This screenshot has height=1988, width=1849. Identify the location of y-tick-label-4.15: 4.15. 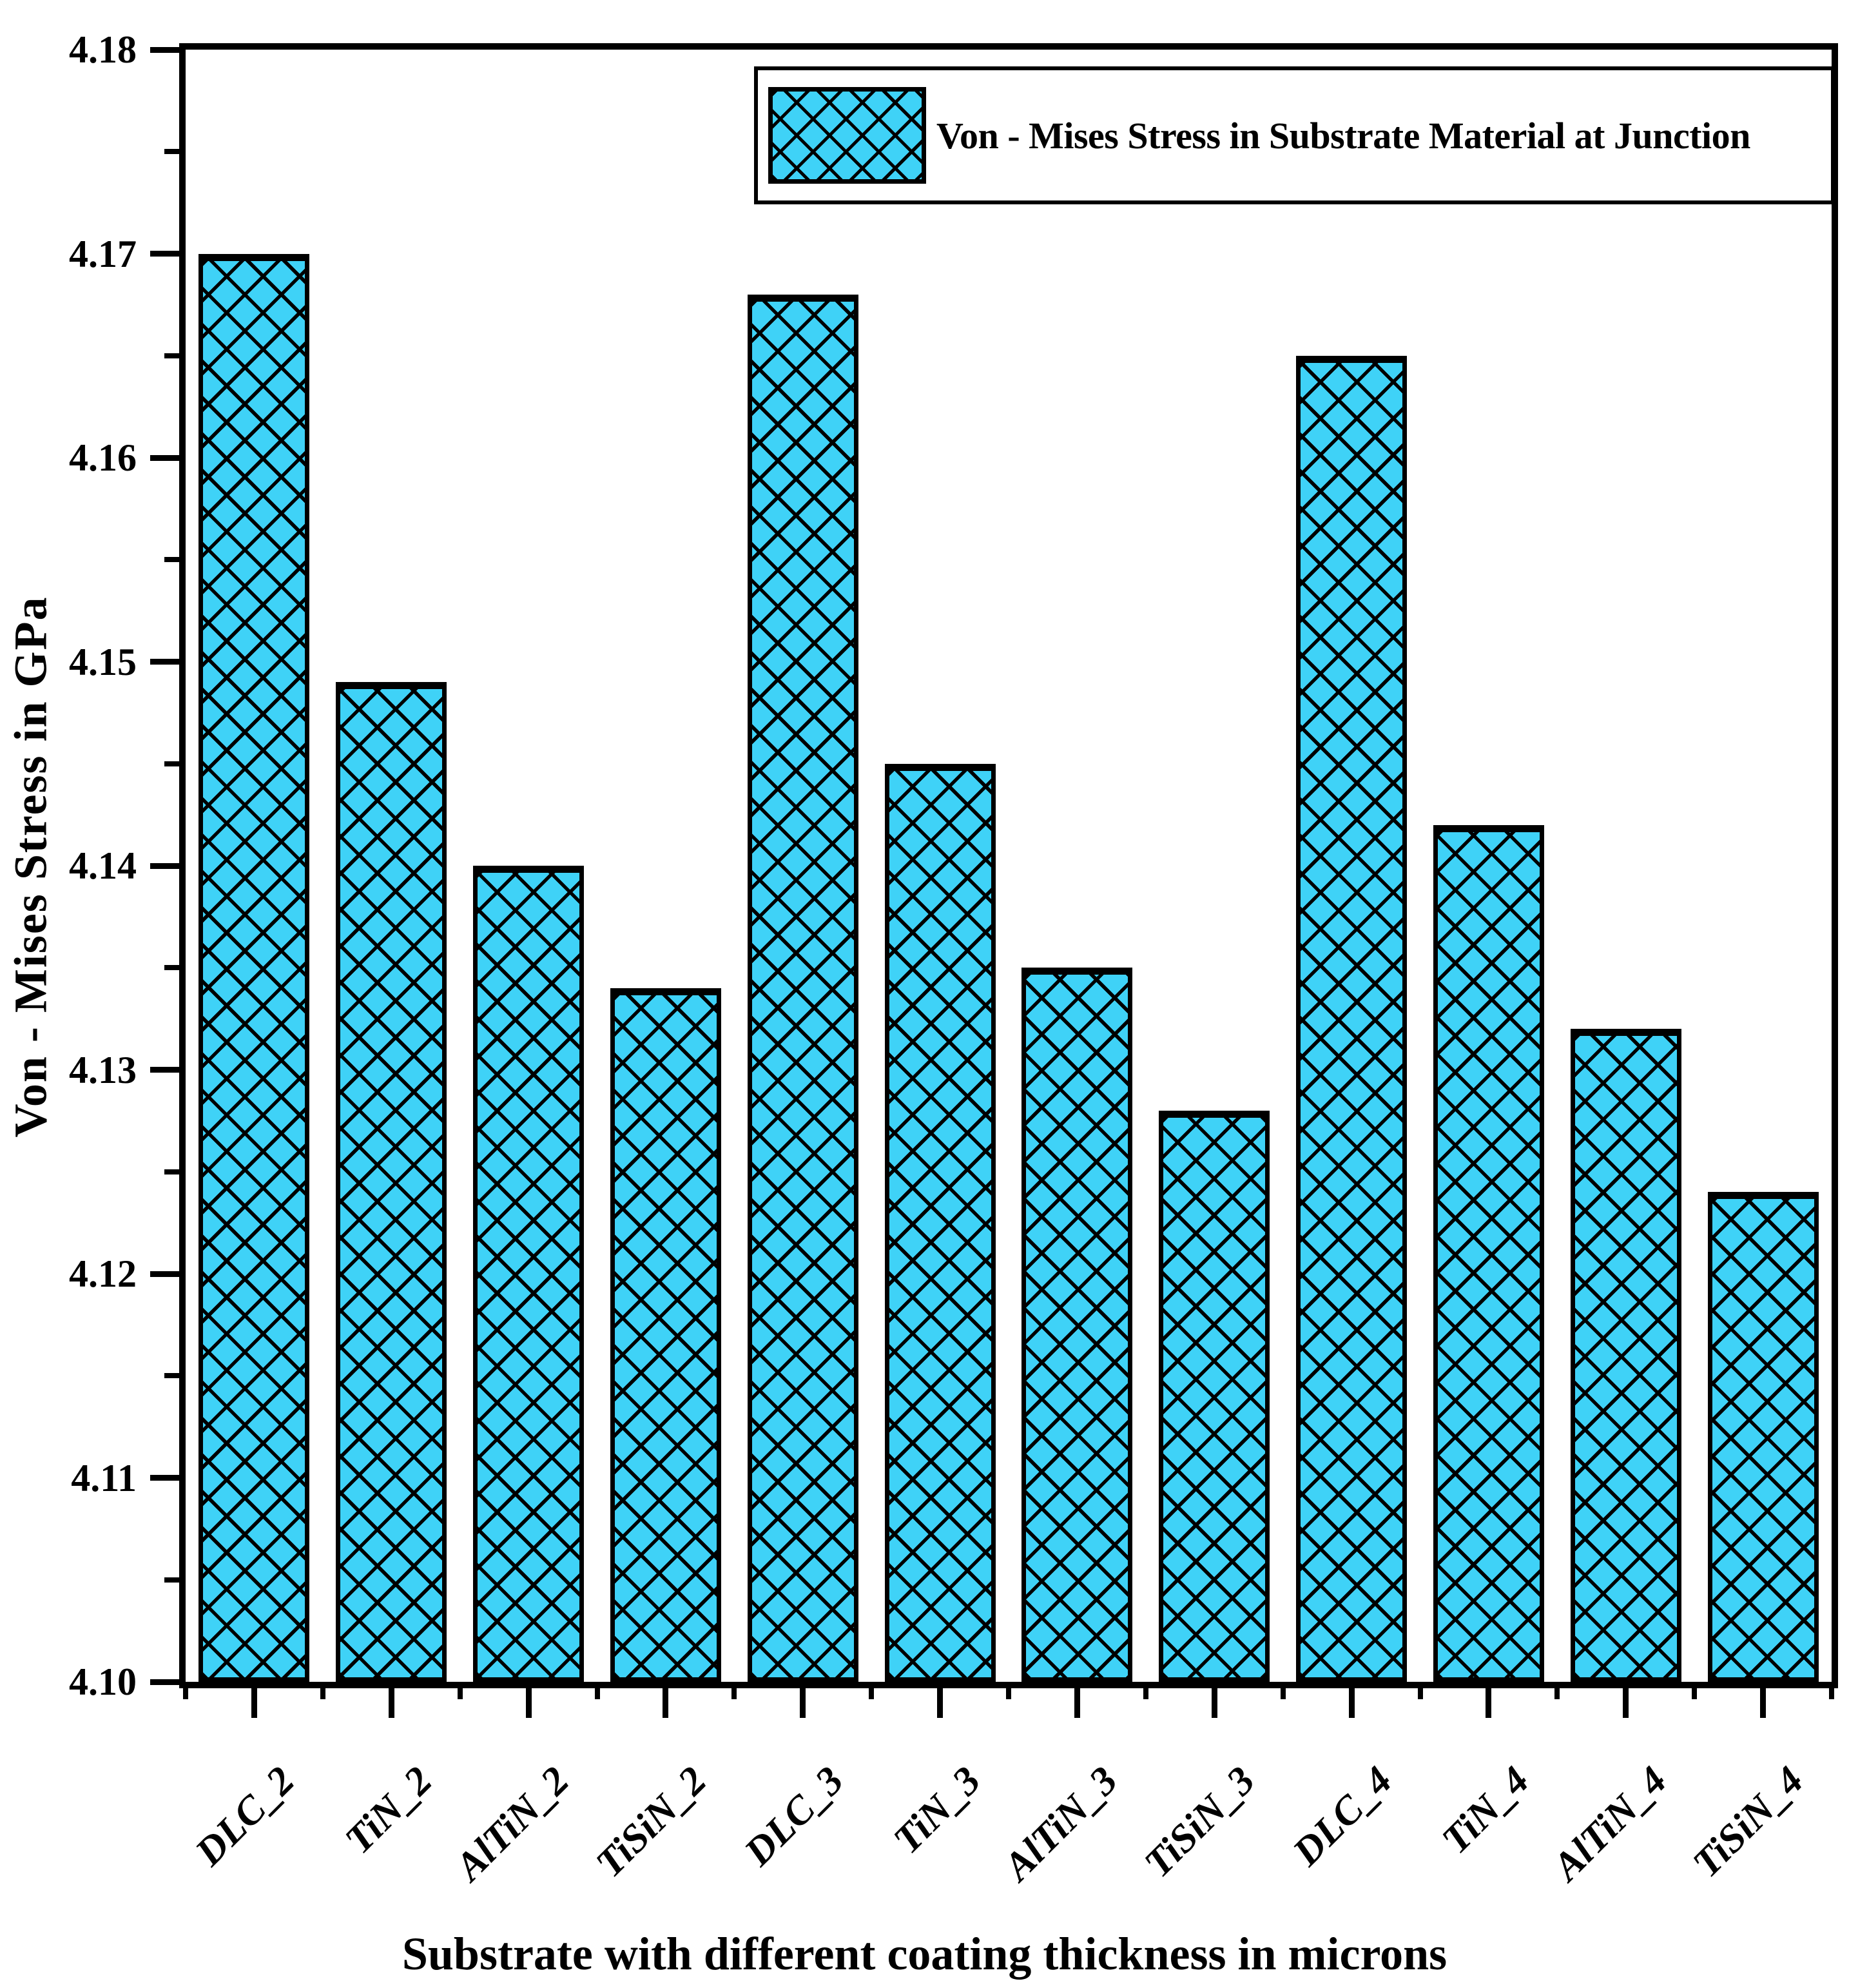
(103, 662).